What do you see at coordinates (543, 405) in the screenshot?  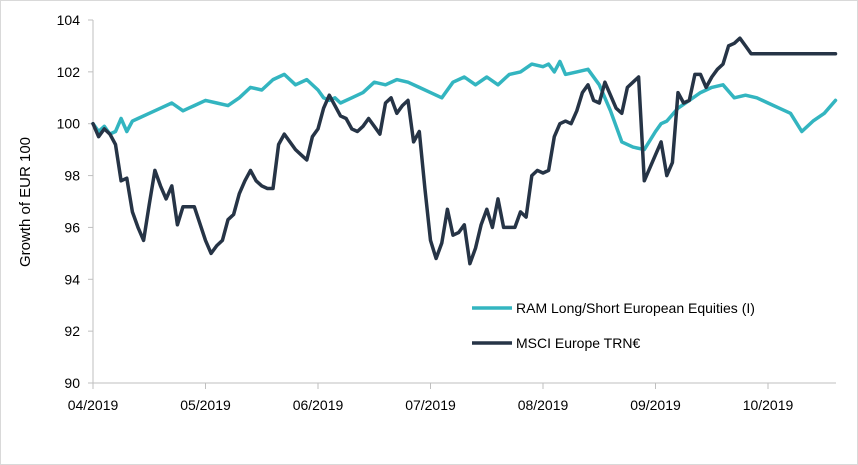 I see `x-tick-label: 08/2019` at bounding box center [543, 405].